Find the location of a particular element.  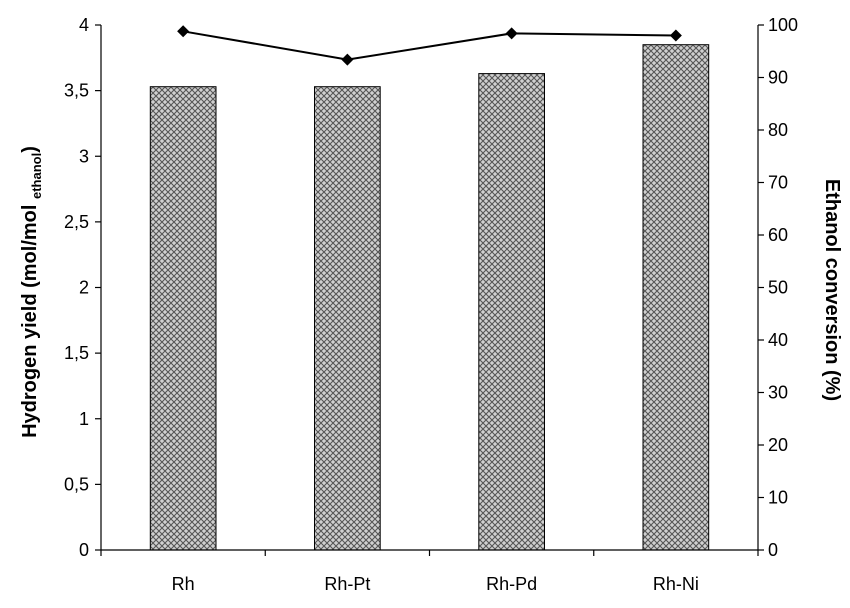

right-tick-label: 20 is located at coordinates (778, 445).